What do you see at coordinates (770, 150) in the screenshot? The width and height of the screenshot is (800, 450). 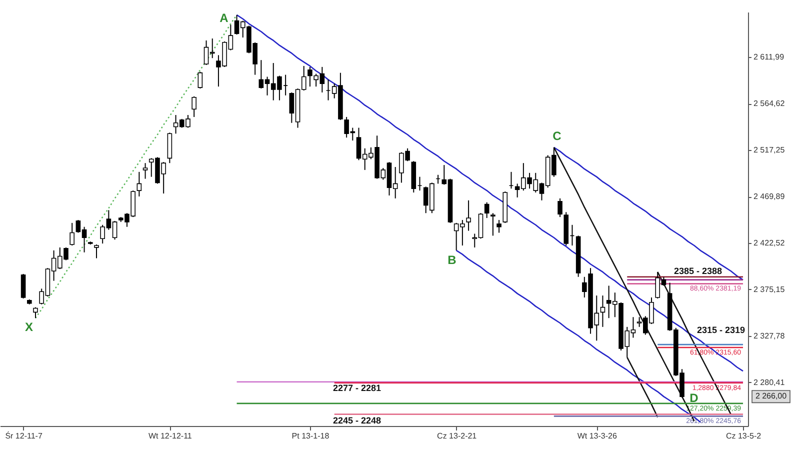 I see `y-tick-label: 2 517,25` at bounding box center [770, 150].